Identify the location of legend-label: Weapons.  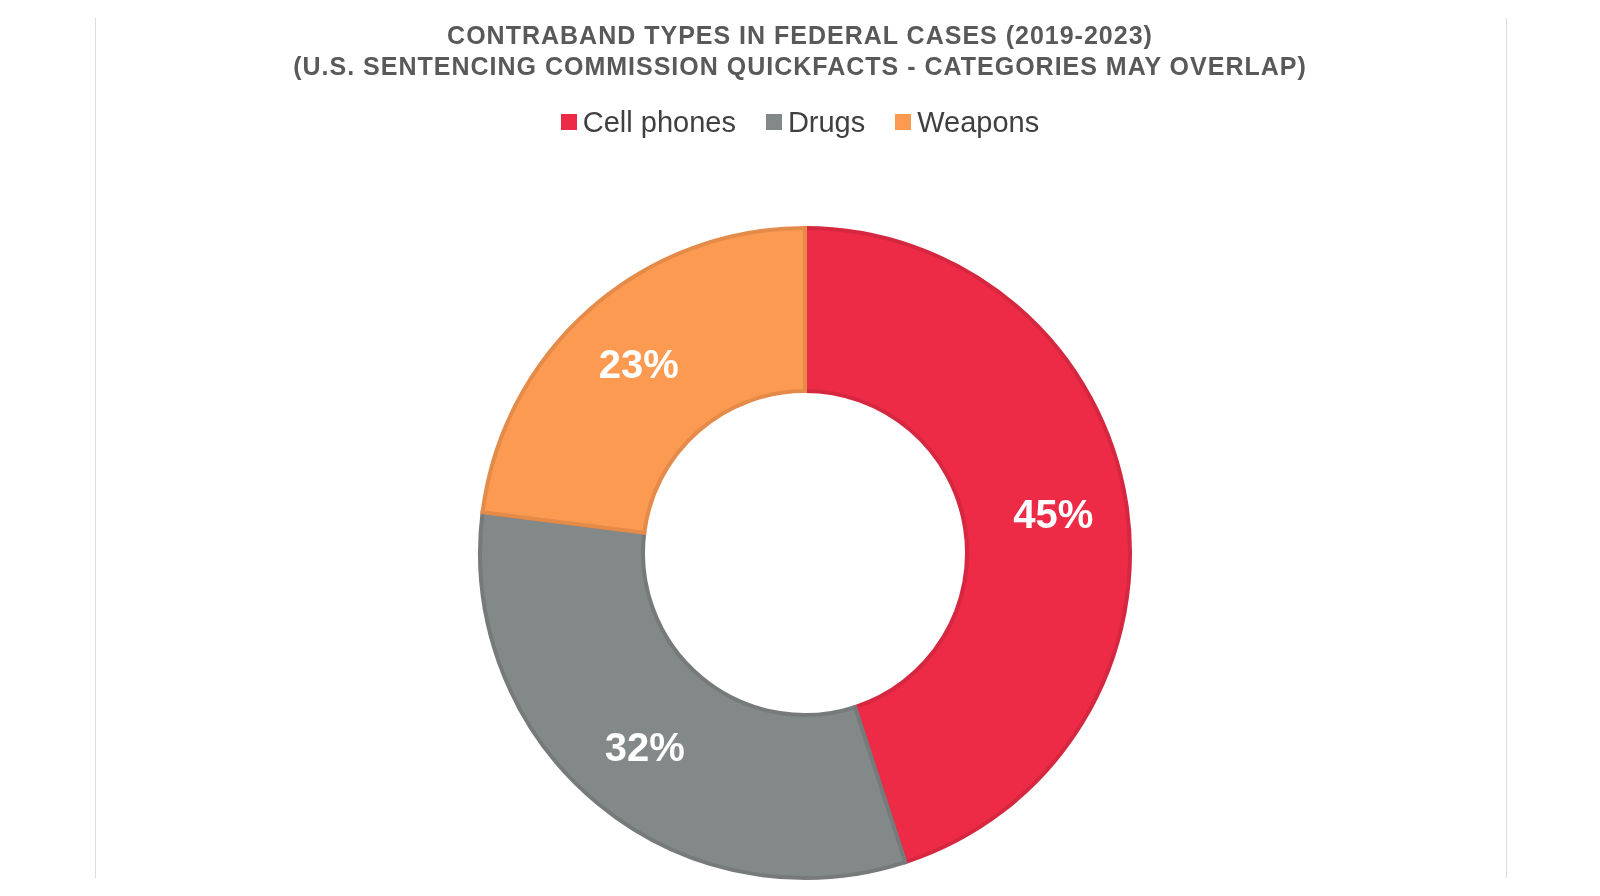
(978, 122).